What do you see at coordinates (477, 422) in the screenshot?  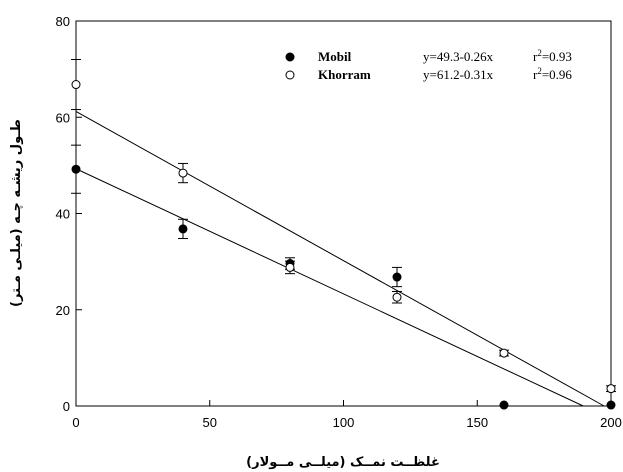 I see `x-tick-label-150: 150` at bounding box center [477, 422].